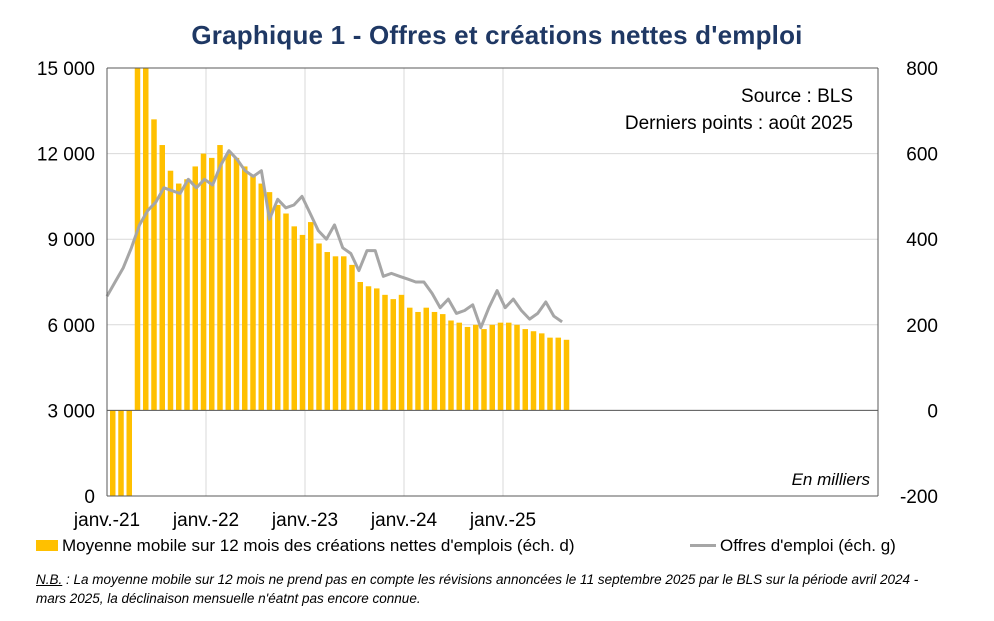 This screenshot has width=994, height=621. What do you see at coordinates (49, 579) in the screenshot?
I see `footnote-label: N.B.` at bounding box center [49, 579].